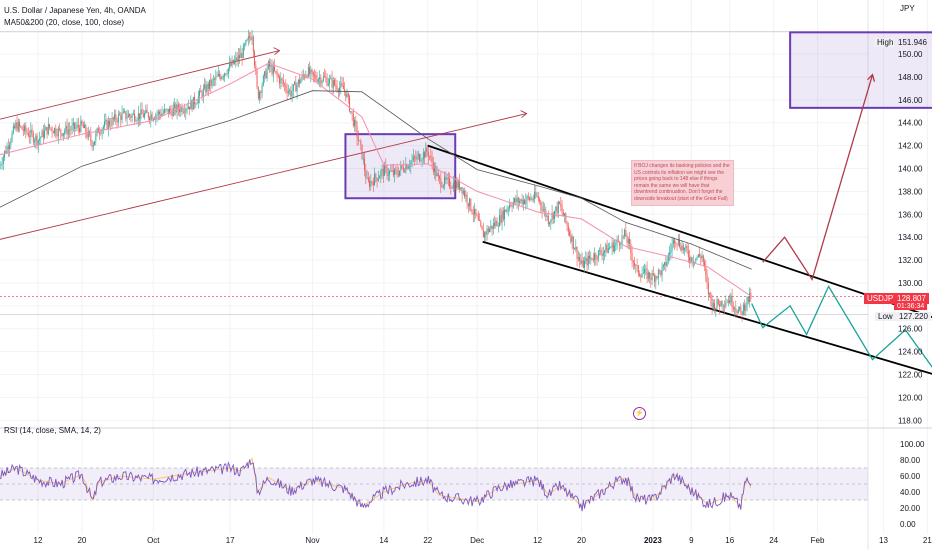 This screenshot has width=932, height=550. Describe the element at coordinates (64, 22) in the screenshot. I see `indicator-legend: MA50&200 (20, close, 100, close)` at that location.